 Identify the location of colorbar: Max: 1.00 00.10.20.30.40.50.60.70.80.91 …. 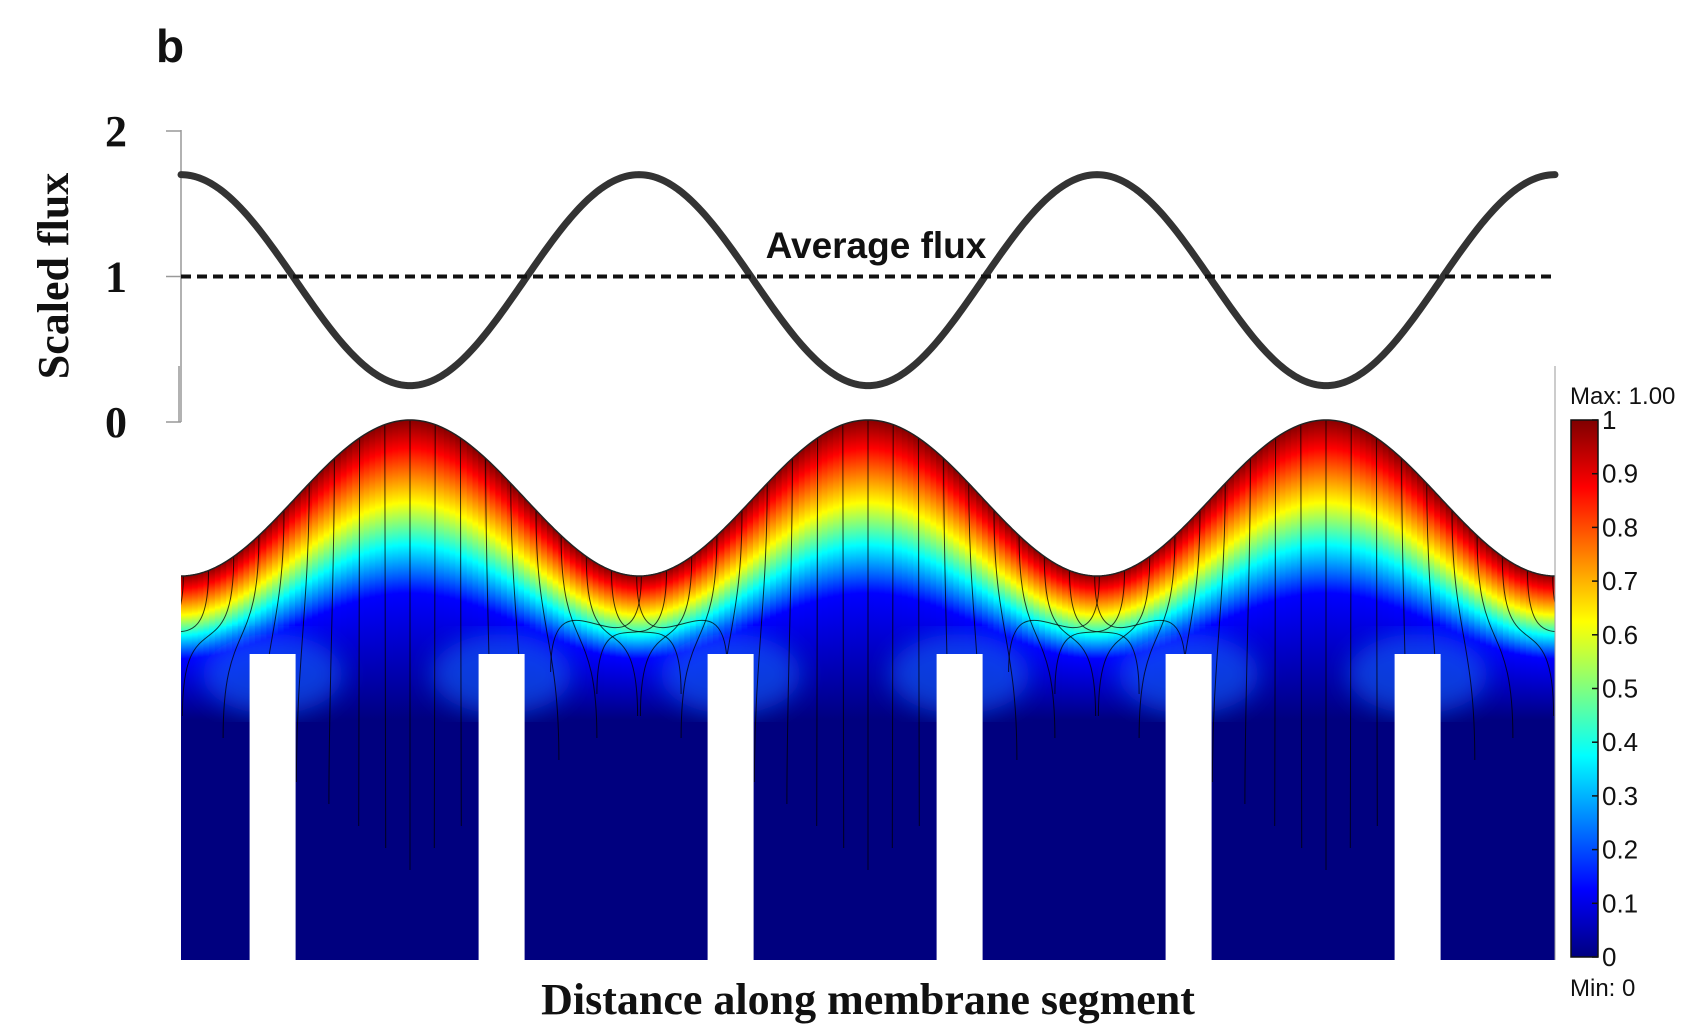
(1622, 692).